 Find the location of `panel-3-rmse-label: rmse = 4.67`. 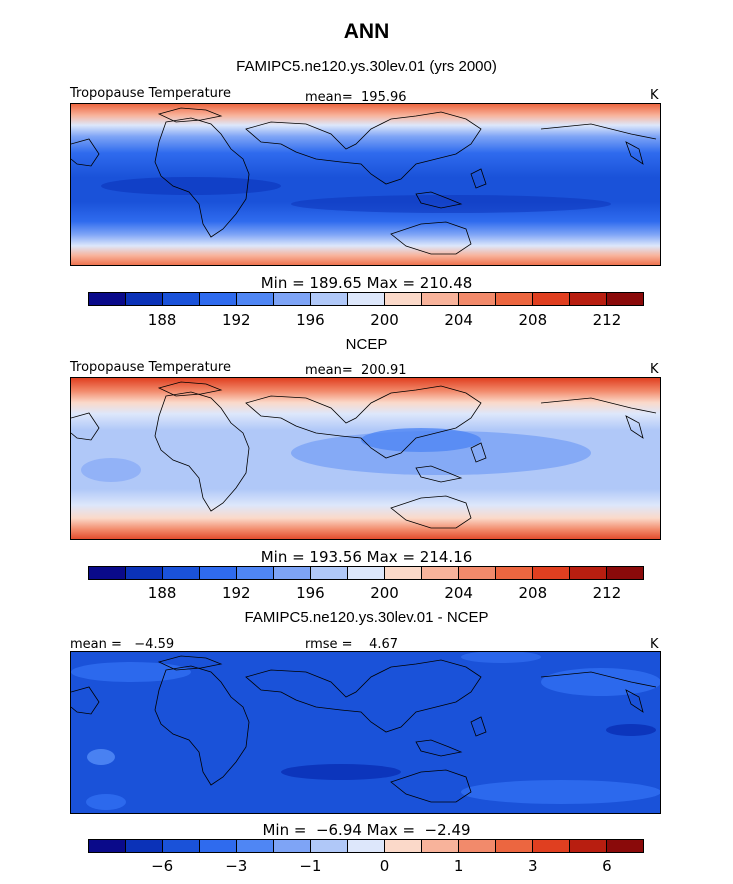

panel-3-rmse-label: rmse = 4.67 is located at coordinates (352, 644).